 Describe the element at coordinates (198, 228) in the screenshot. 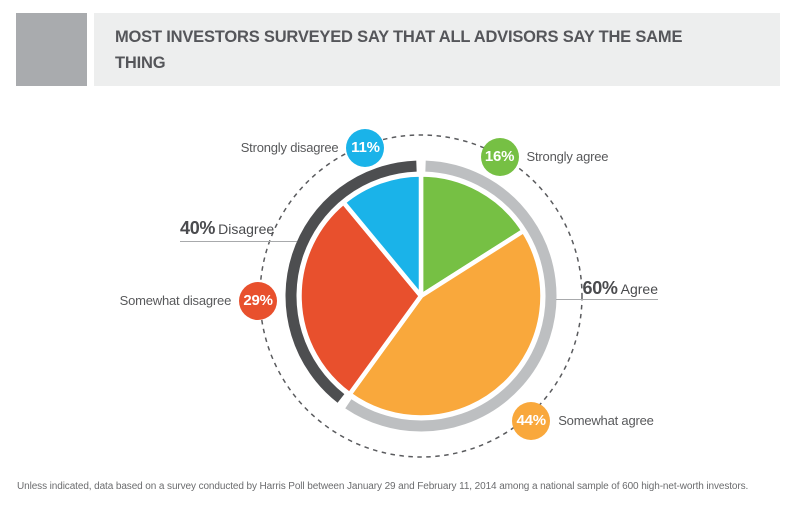

I see `disagree-total-value: 40%` at that location.